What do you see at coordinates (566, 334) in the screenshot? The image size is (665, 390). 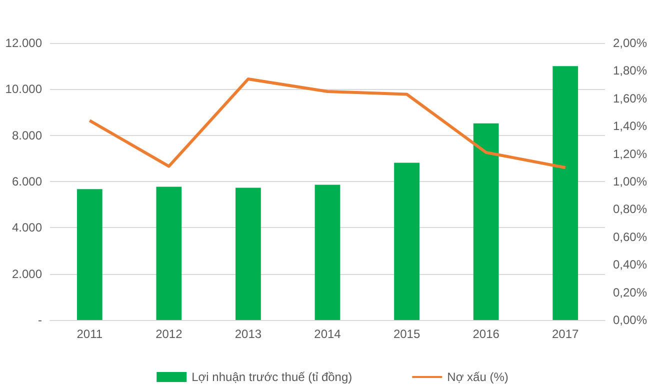 I see `x-tick-label: 2017` at bounding box center [566, 334].